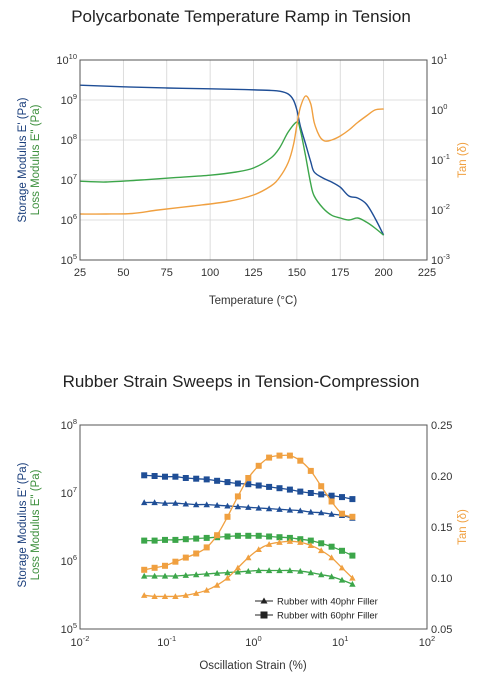  I want to click on chart1-y-axis-label-loss: Loss Modulus E" (Pa), so click(36, 159).